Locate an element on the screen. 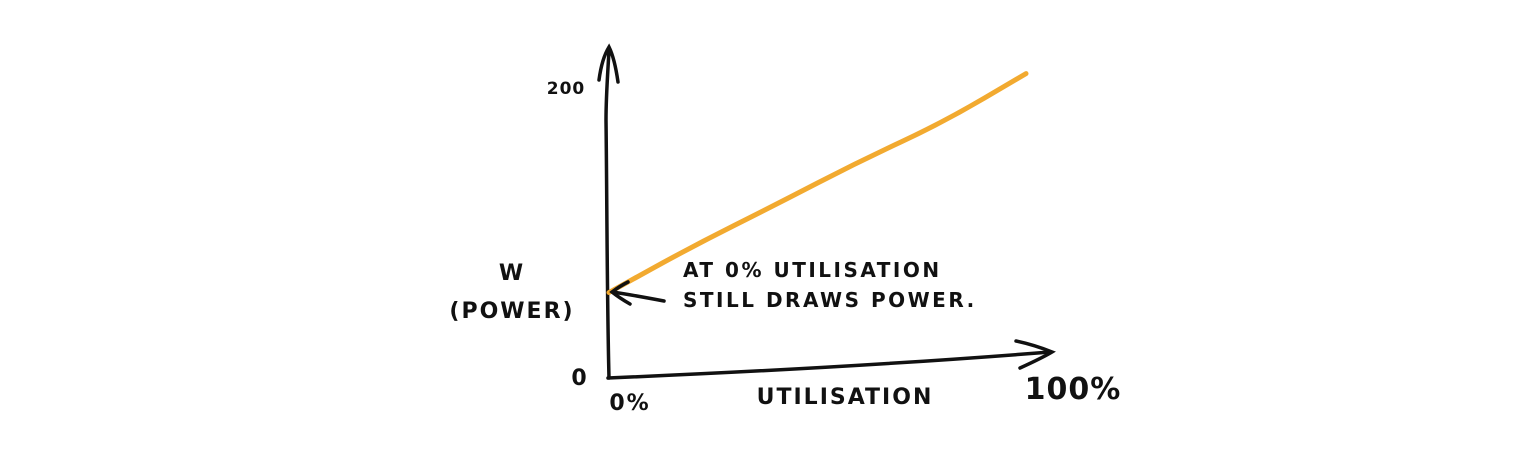 The image size is (1536, 452). x-axis-label: UTILISATION is located at coordinates (845, 397).